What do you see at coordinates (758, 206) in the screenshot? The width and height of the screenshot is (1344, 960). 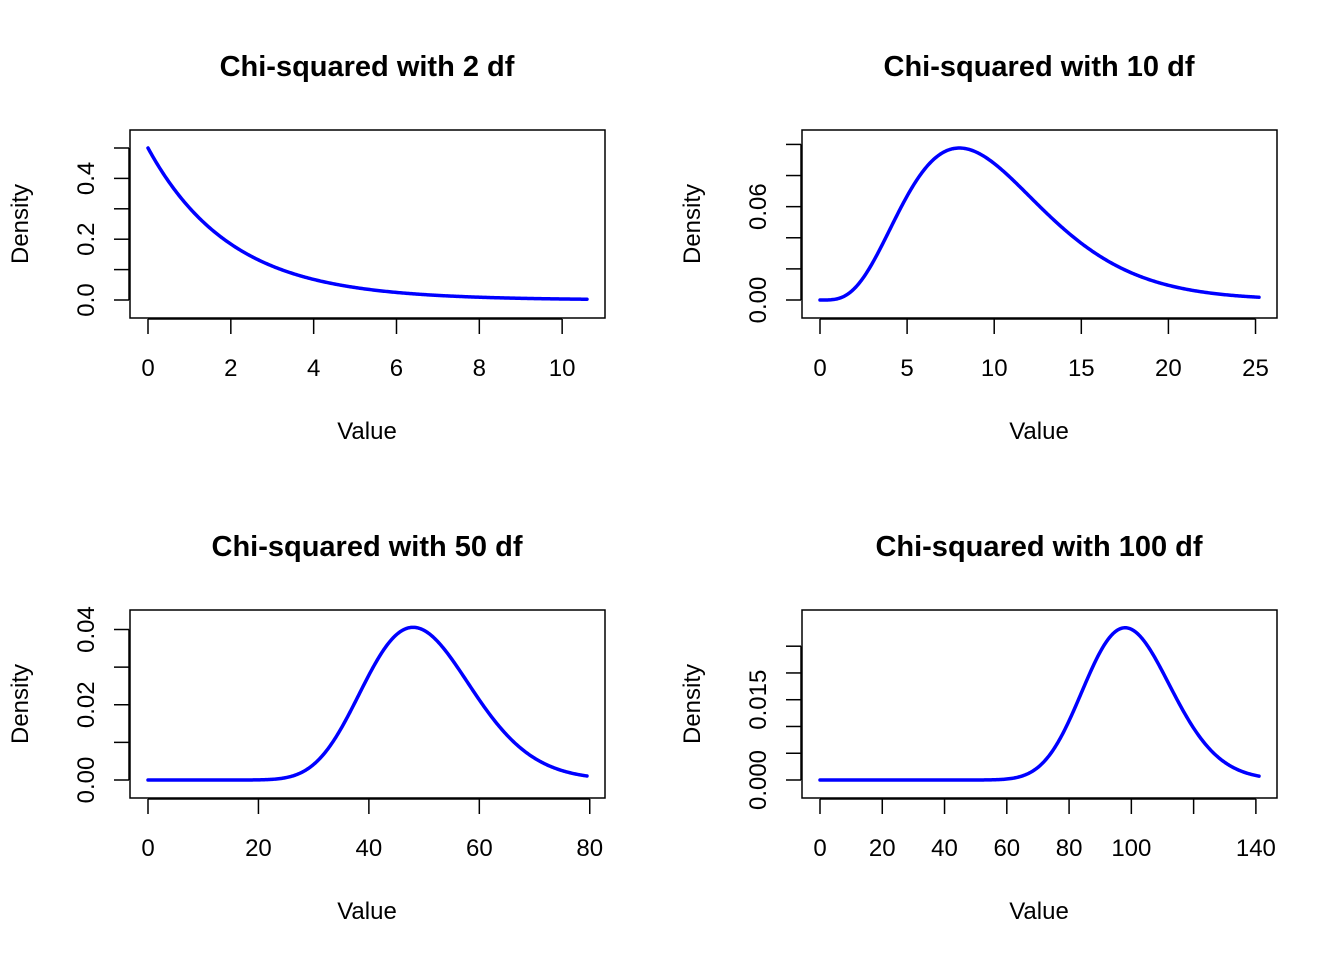 I see `y-tick-label: 0.06` at bounding box center [758, 206].